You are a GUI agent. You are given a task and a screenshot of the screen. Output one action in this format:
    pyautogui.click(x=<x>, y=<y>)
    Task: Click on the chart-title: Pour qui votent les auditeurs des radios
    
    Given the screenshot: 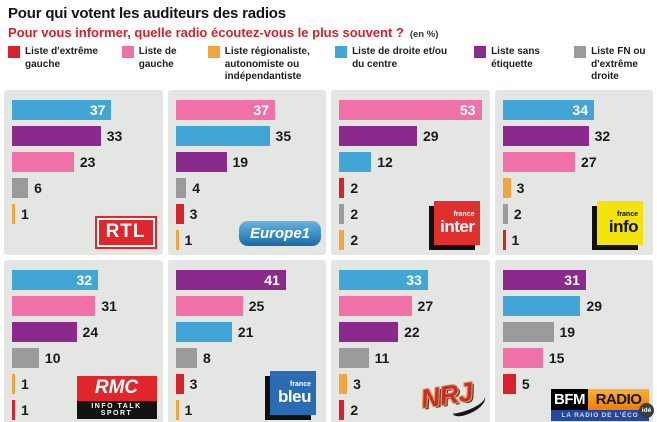 What is the action you would take?
    pyautogui.click(x=147, y=13)
    